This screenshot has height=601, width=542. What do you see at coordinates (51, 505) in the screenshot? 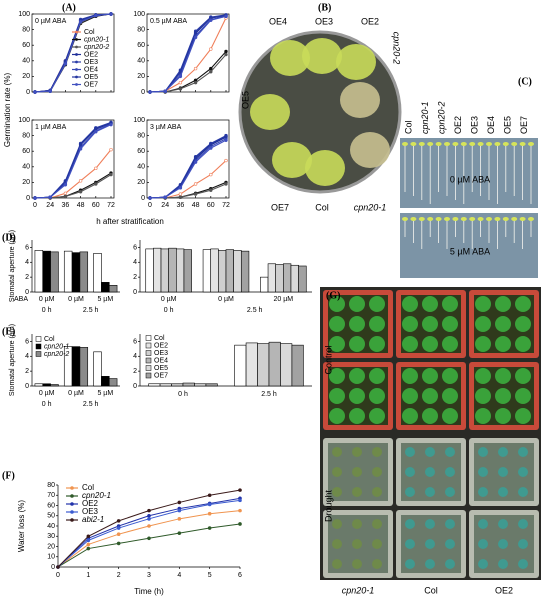
I see `y-tick-label: 60` at bounding box center [51, 505].